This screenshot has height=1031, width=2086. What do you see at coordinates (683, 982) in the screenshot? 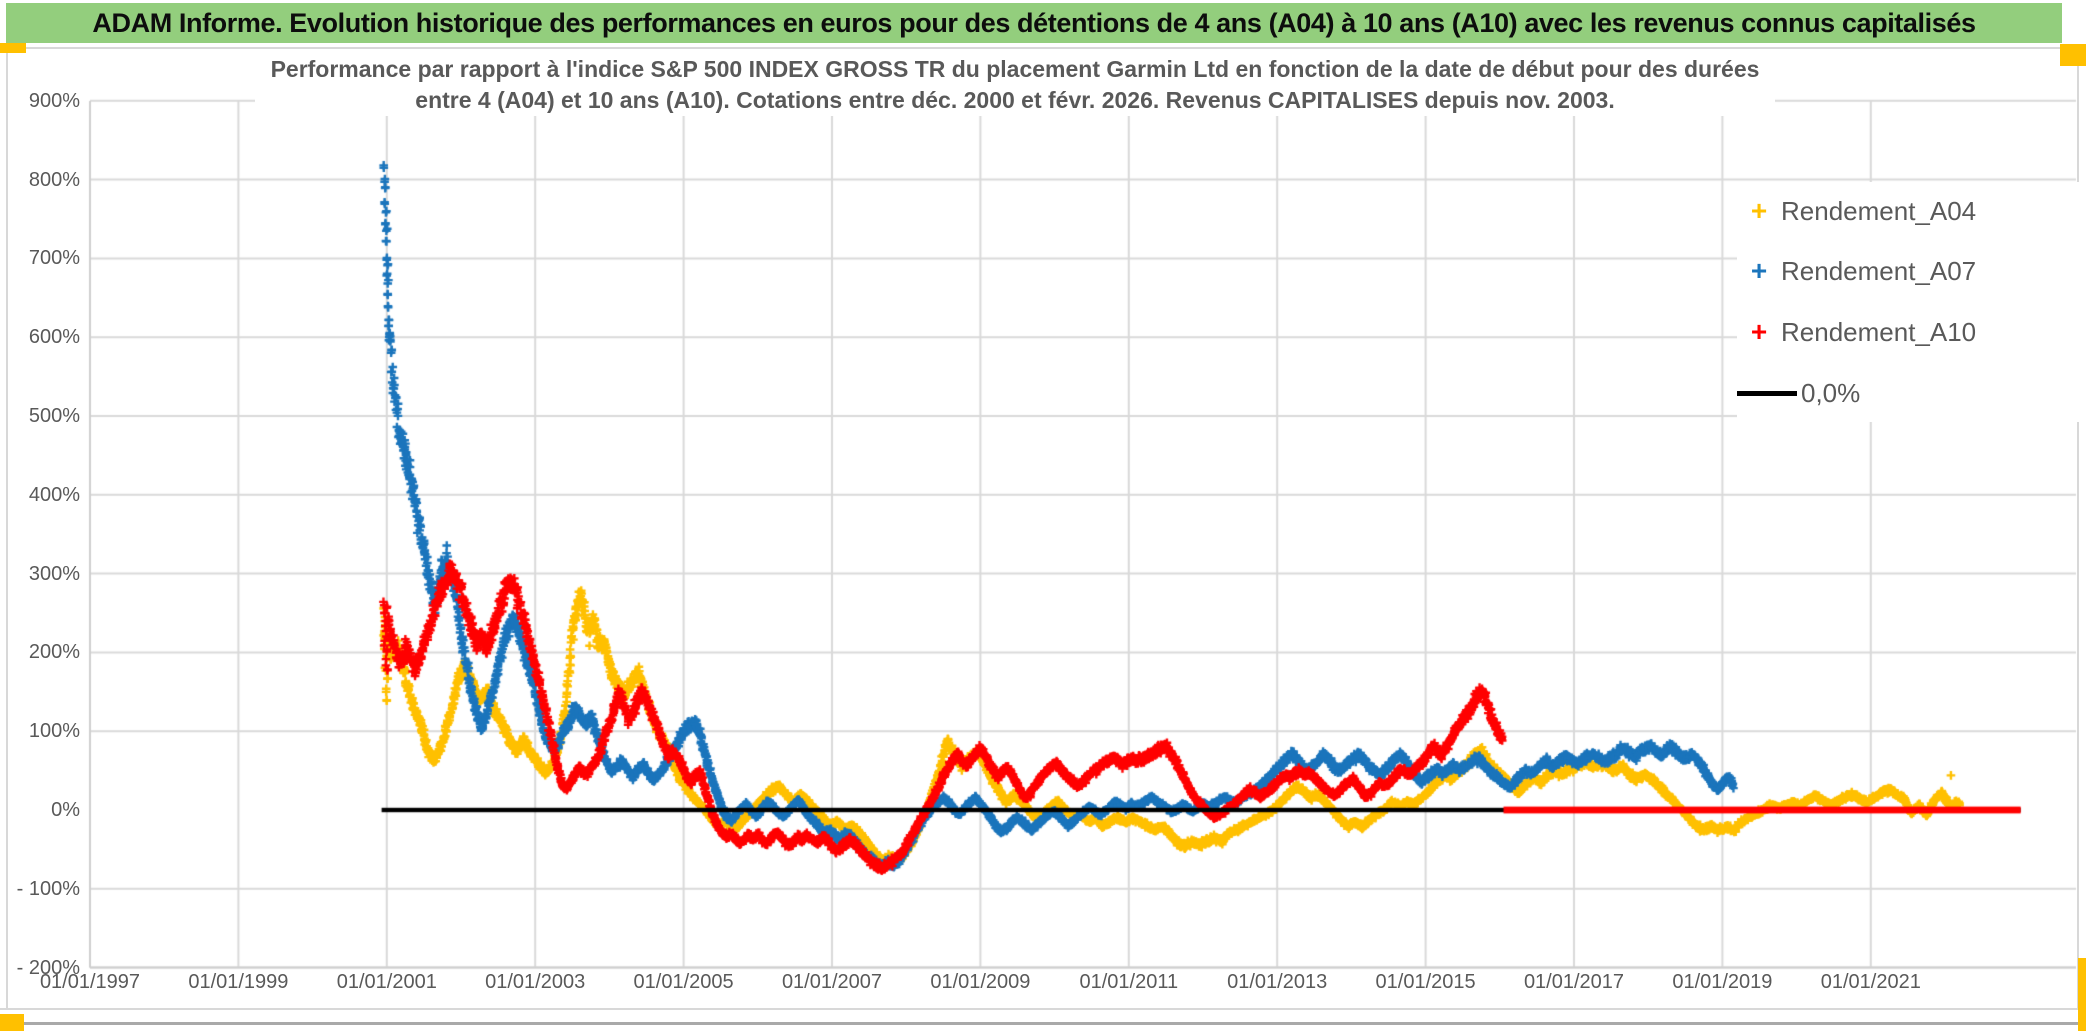
I see `x-tick-label: 01/01/2005` at bounding box center [683, 982].